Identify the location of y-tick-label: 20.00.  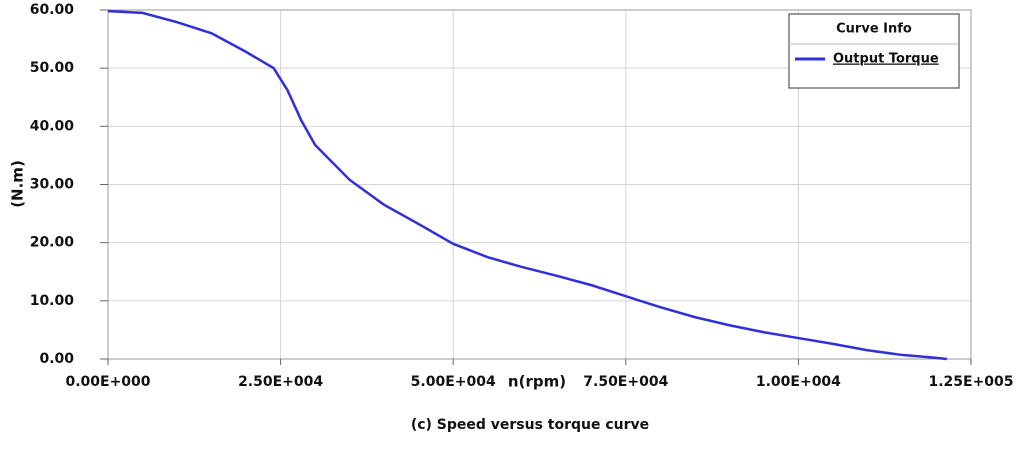
(52, 243).